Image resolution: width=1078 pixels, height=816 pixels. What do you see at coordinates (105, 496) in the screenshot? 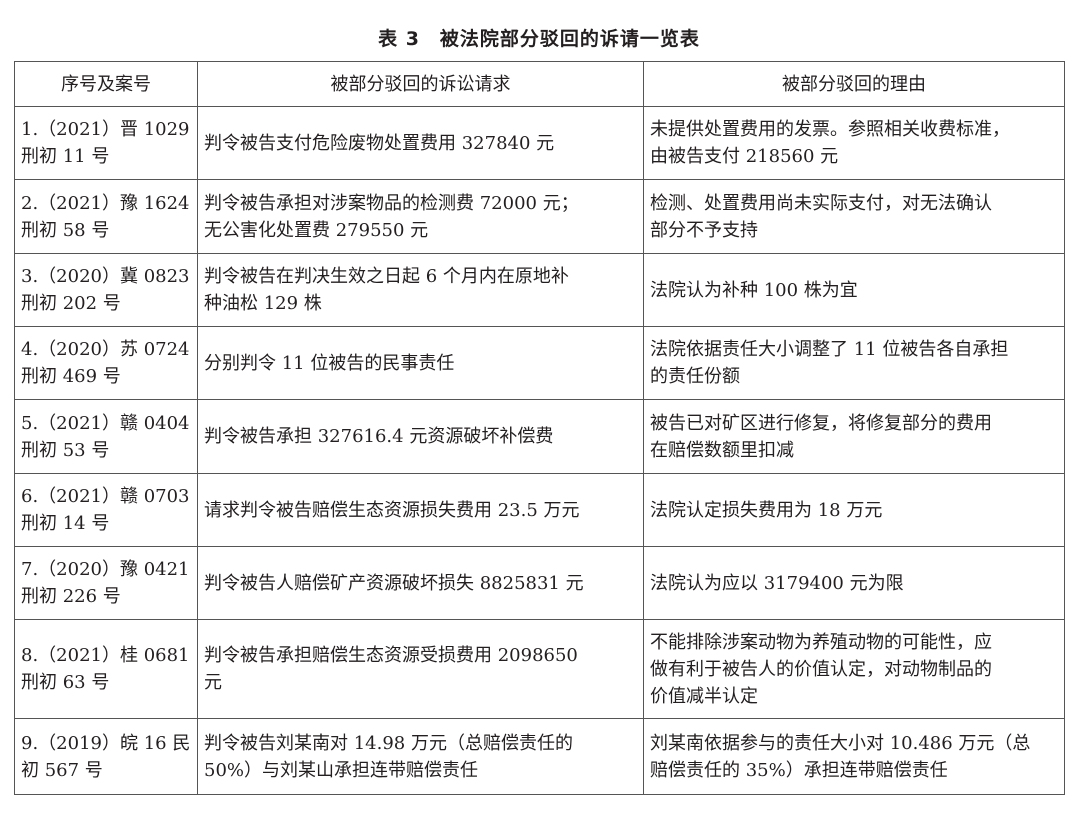
I see `case-line: 6.（2021）赣 0703` at bounding box center [105, 496].